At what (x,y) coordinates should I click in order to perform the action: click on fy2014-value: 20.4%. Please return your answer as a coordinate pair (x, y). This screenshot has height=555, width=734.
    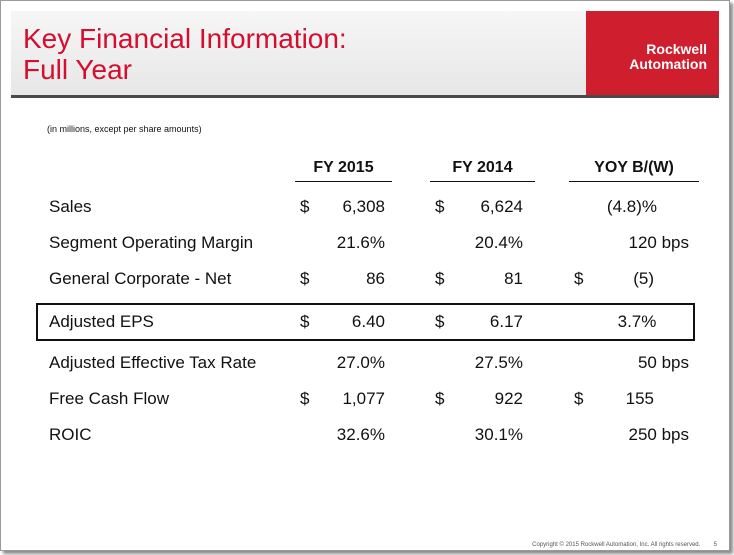
    Looking at the image, I should click on (498, 242).